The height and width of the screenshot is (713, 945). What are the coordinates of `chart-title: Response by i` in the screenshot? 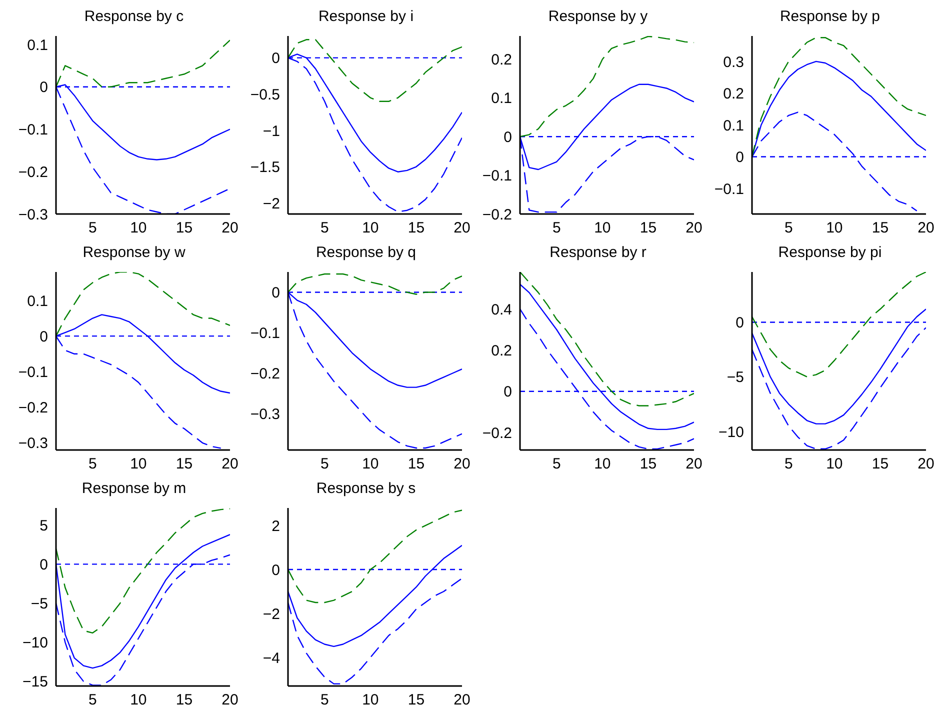 It's located at (366, 17).